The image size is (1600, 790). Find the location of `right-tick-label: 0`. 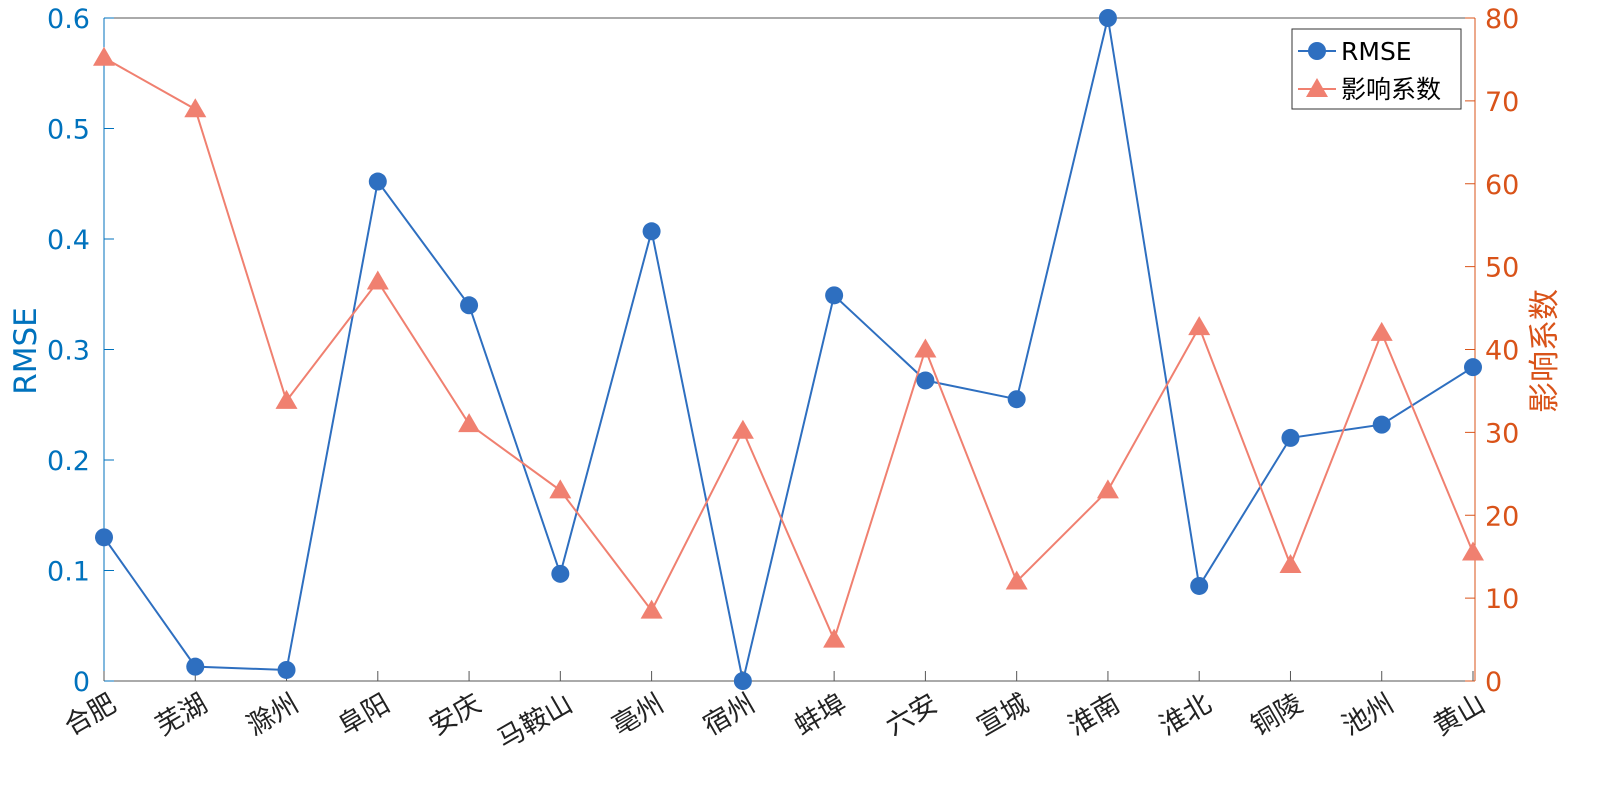

right-tick-label: 0 is located at coordinates (1493, 682).